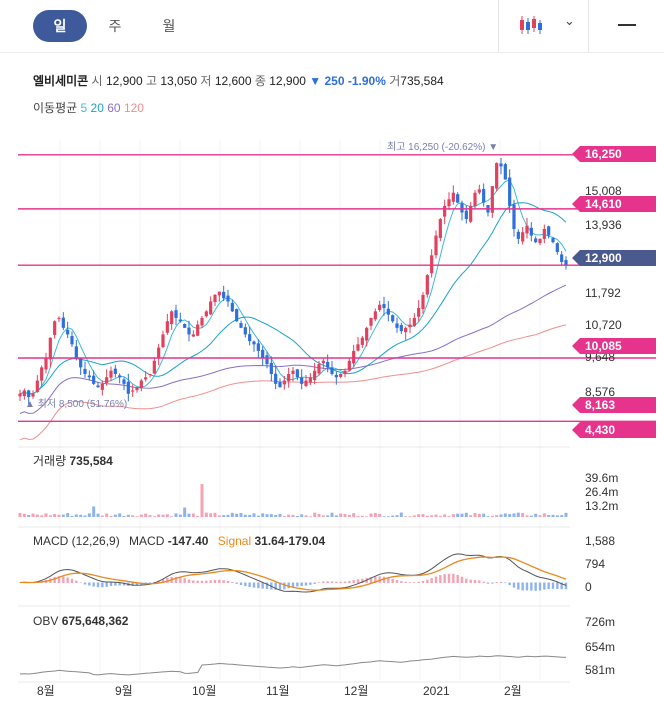  I want to click on x-tick: 10월, so click(204, 691).